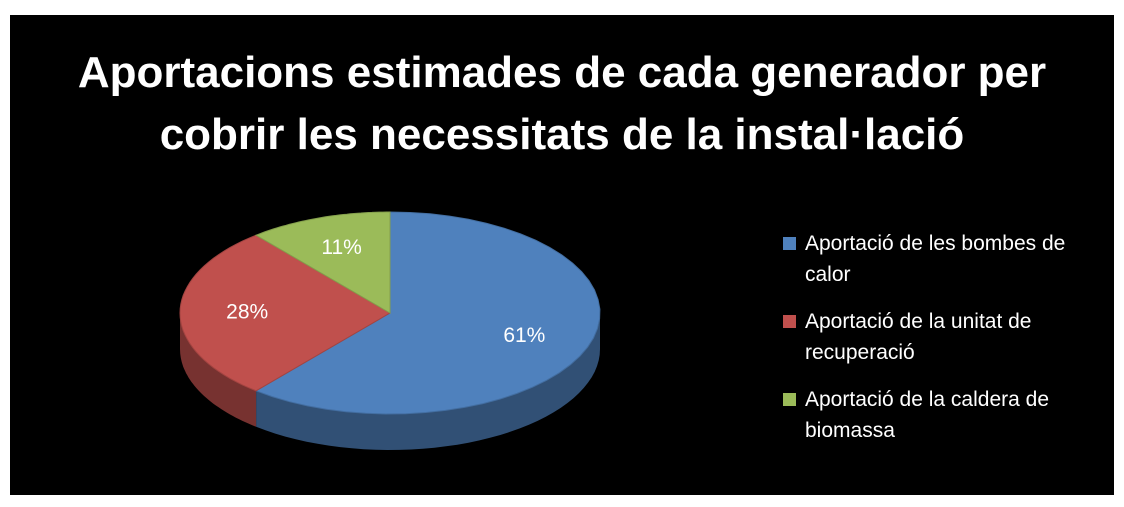 The width and height of the screenshot is (1124, 507). What do you see at coordinates (927, 415) in the screenshot?
I see `legend-label: Aportació de la caldera de biomassa` at bounding box center [927, 415].